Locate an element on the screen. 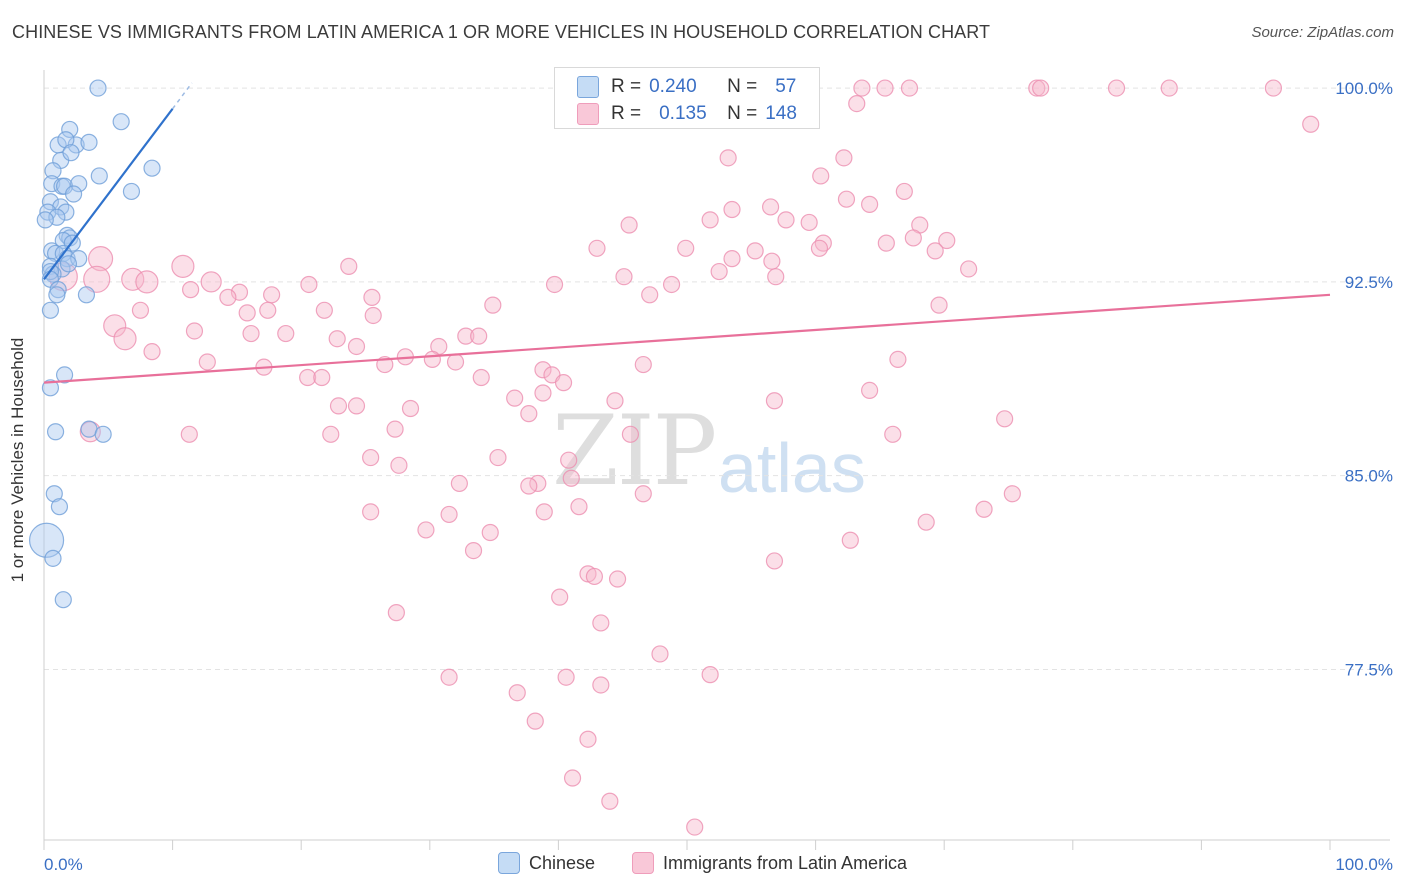 The height and width of the screenshot is (892, 1406). chinese-r-value: 0.240 is located at coordinates (673, 86).